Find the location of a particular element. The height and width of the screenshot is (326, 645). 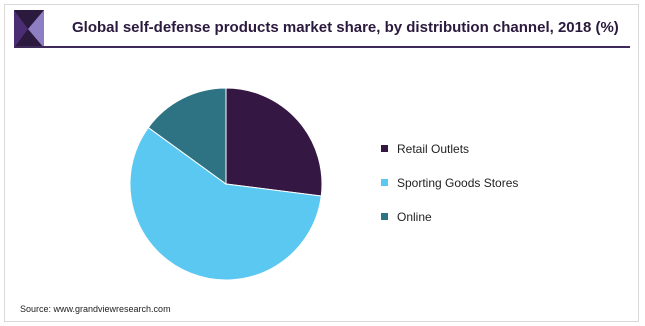

source-note: Source: www.grandviewresearch.com is located at coordinates (95, 309).